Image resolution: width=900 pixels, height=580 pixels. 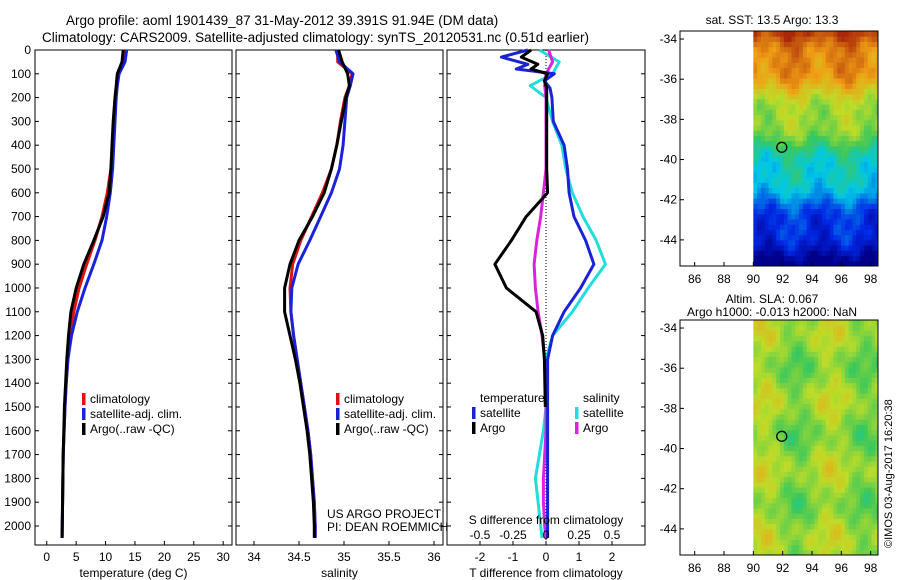 What do you see at coordinates (603, 413) in the screenshot?
I see `difference-salinity-legend-label: satellite` at bounding box center [603, 413].